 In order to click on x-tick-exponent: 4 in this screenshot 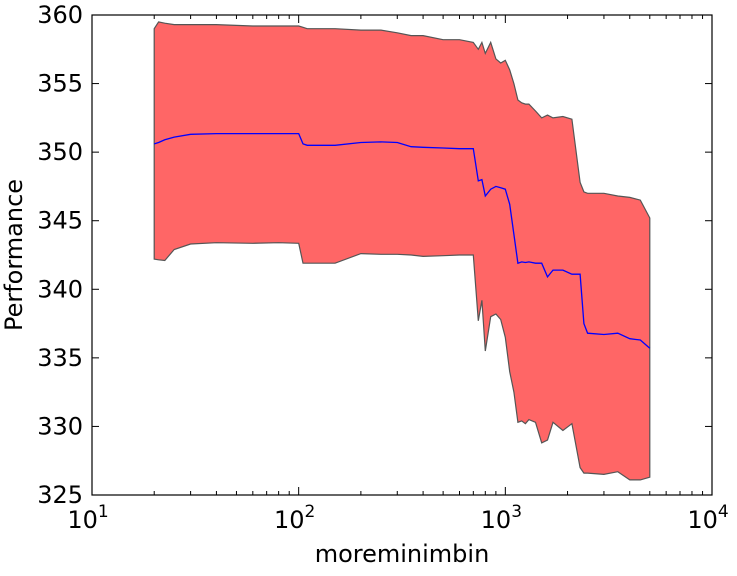, I will do `click(723, 512)`.